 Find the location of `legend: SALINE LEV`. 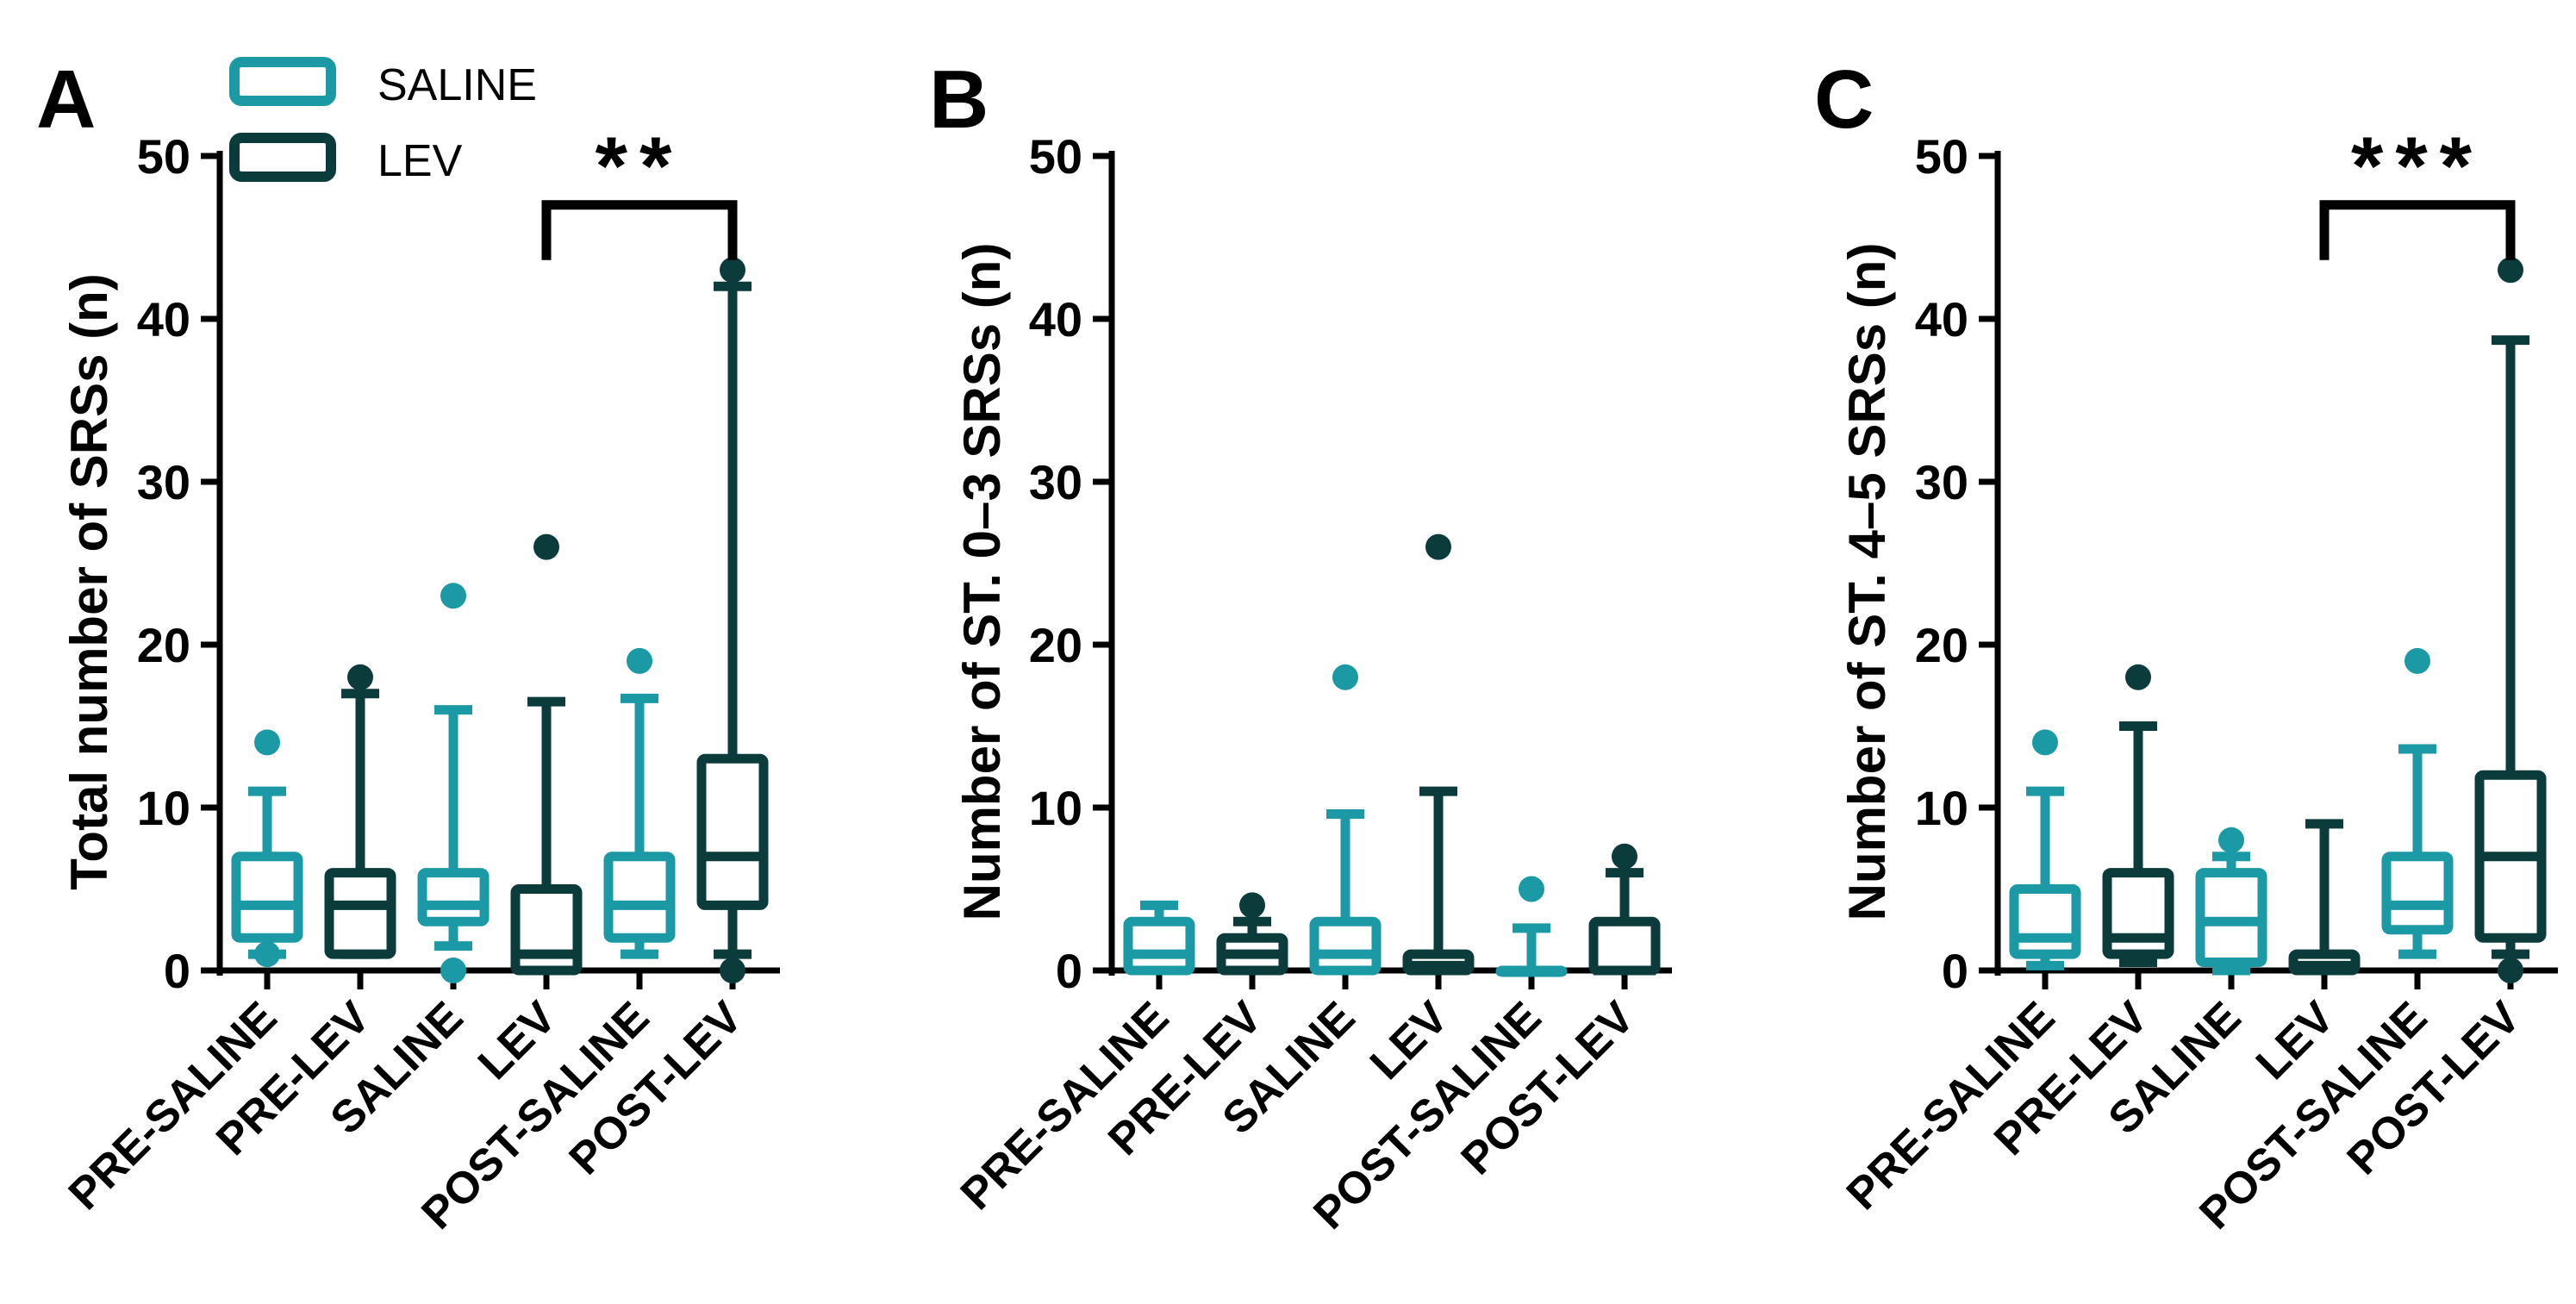

legend: SALINE LEV is located at coordinates (383, 121).